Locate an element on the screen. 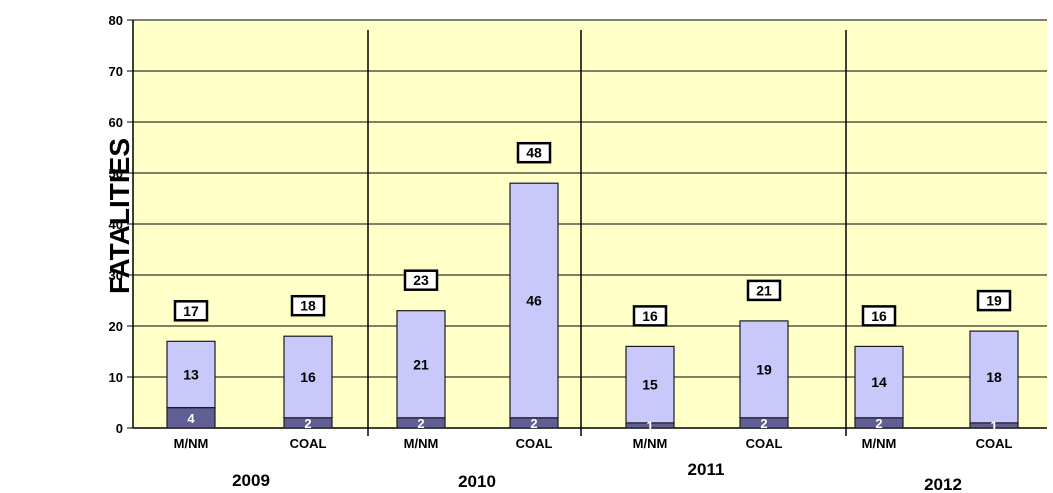 The height and width of the screenshot is (493, 1053). year-label: 2009 is located at coordinates (251, 480).